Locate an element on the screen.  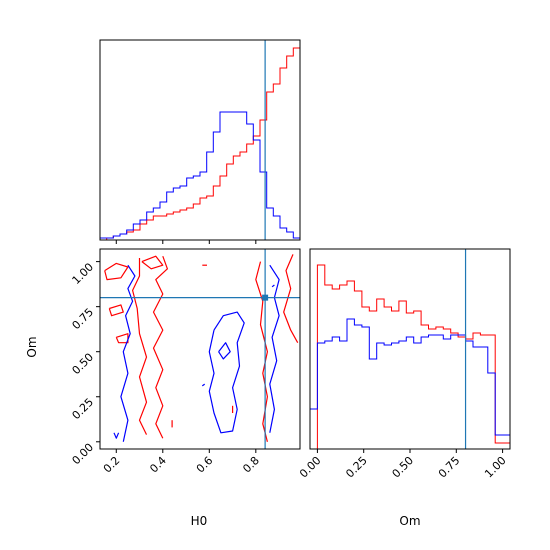
contour-panel-frame is located at coordinates (200, 349).